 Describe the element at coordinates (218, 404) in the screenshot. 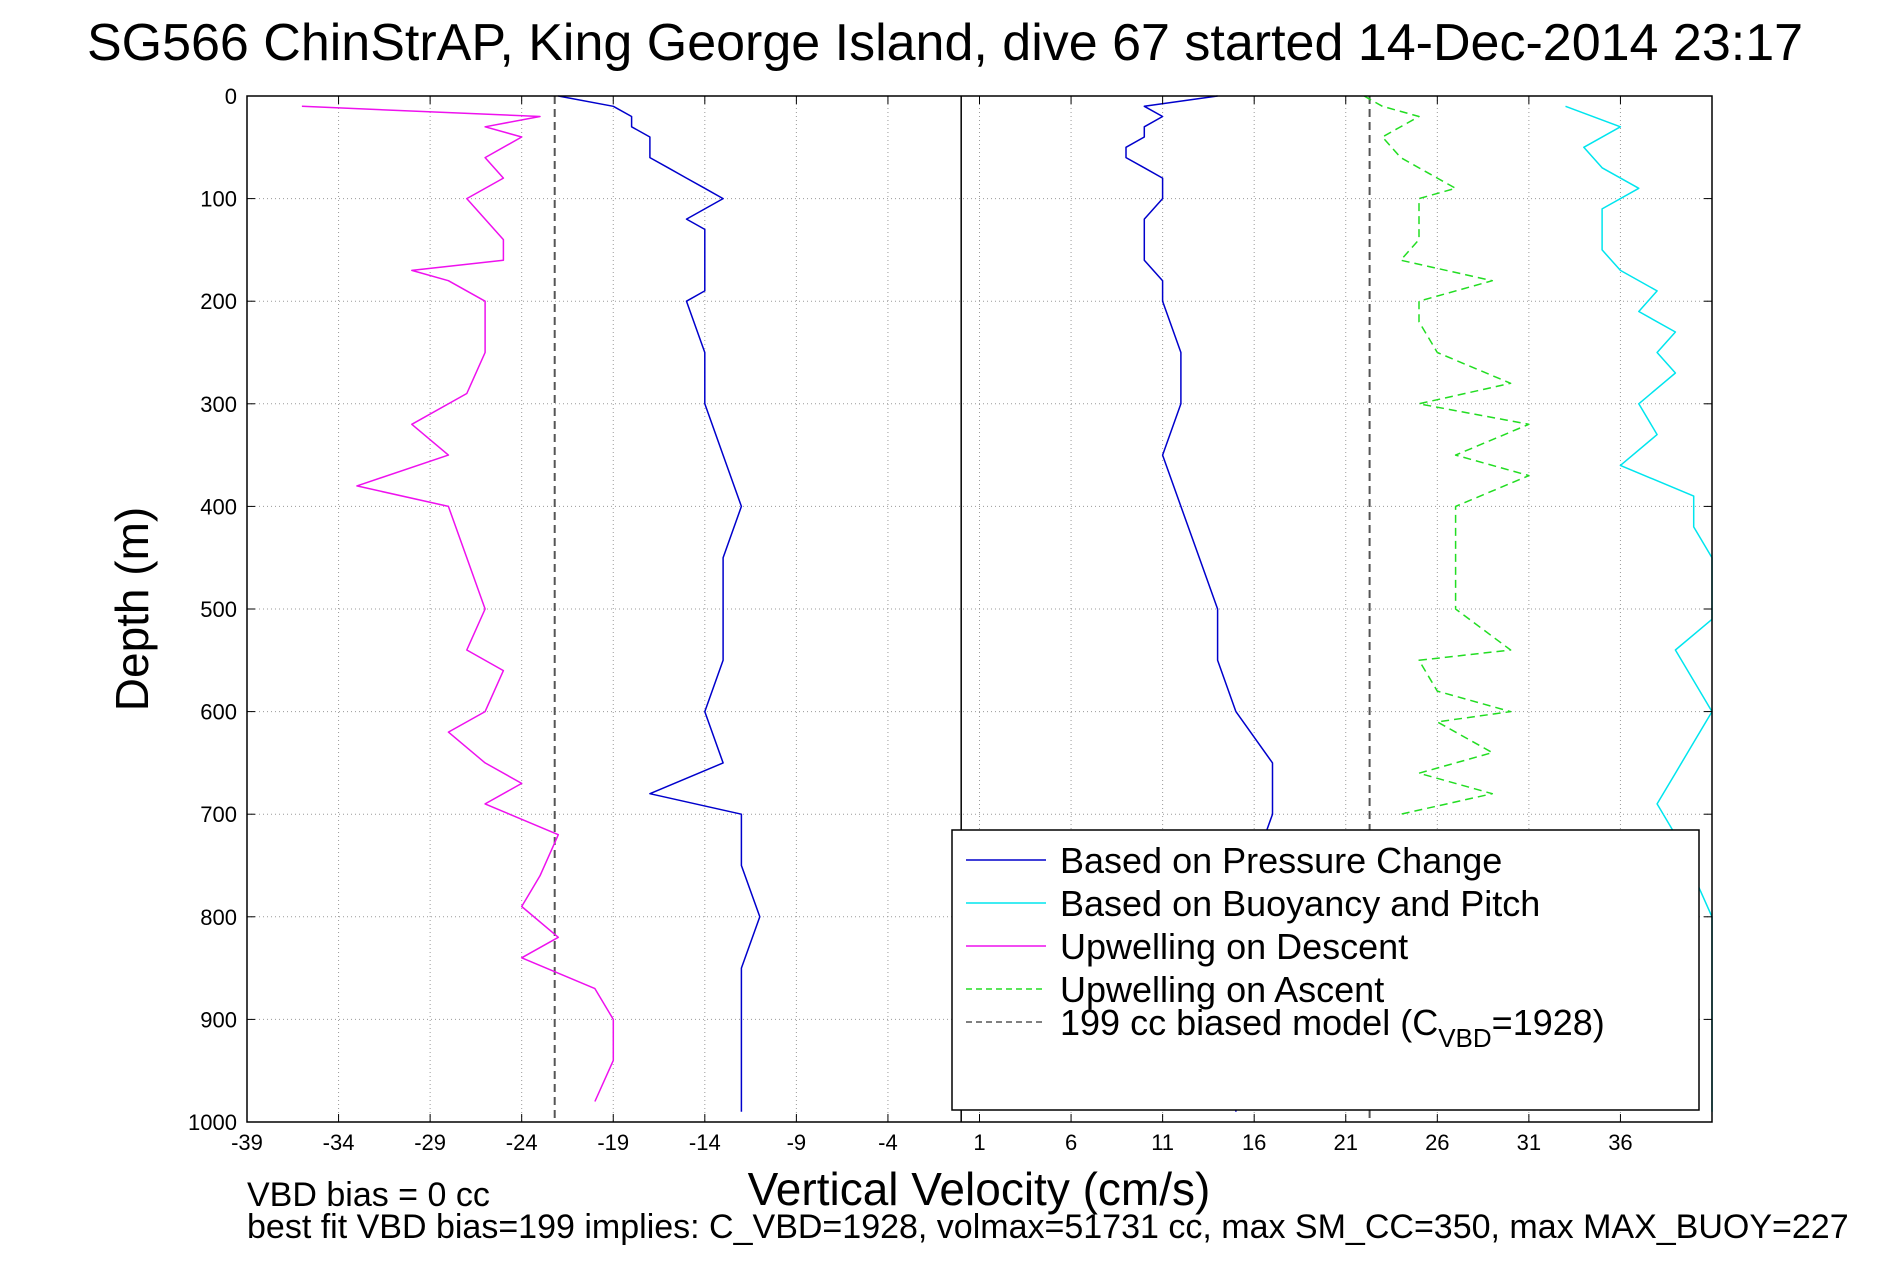

I see `y-tick-label: 300` at that location.